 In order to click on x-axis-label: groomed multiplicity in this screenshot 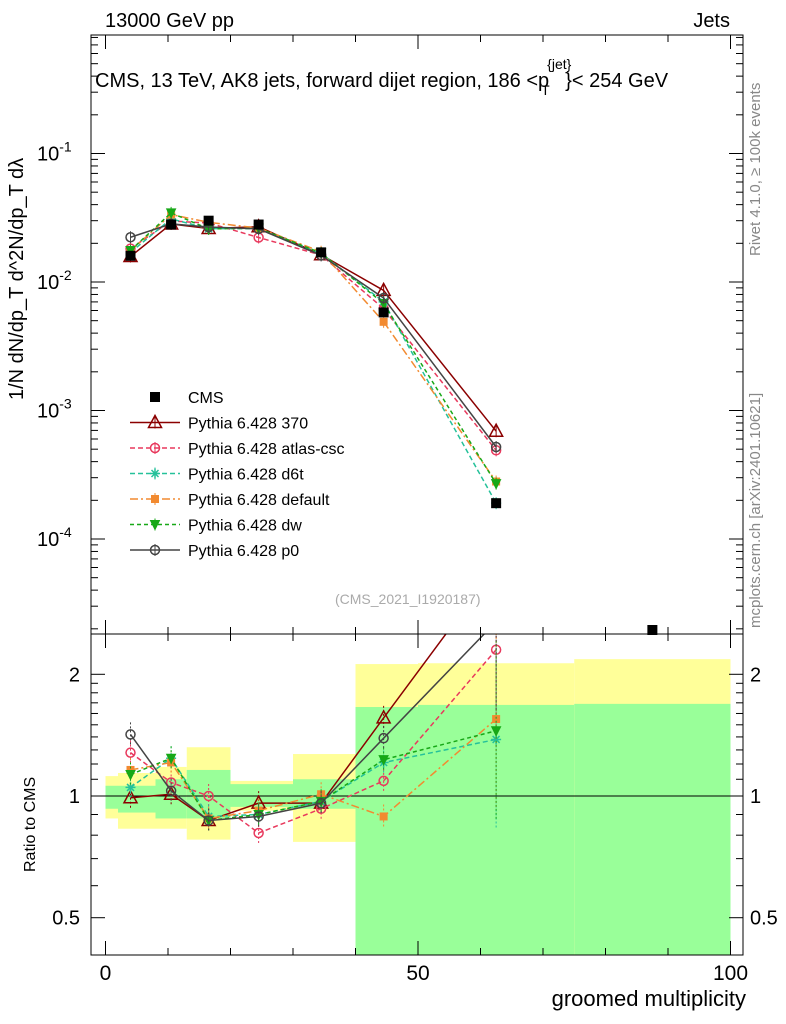, I will do `click(648, 998)`.